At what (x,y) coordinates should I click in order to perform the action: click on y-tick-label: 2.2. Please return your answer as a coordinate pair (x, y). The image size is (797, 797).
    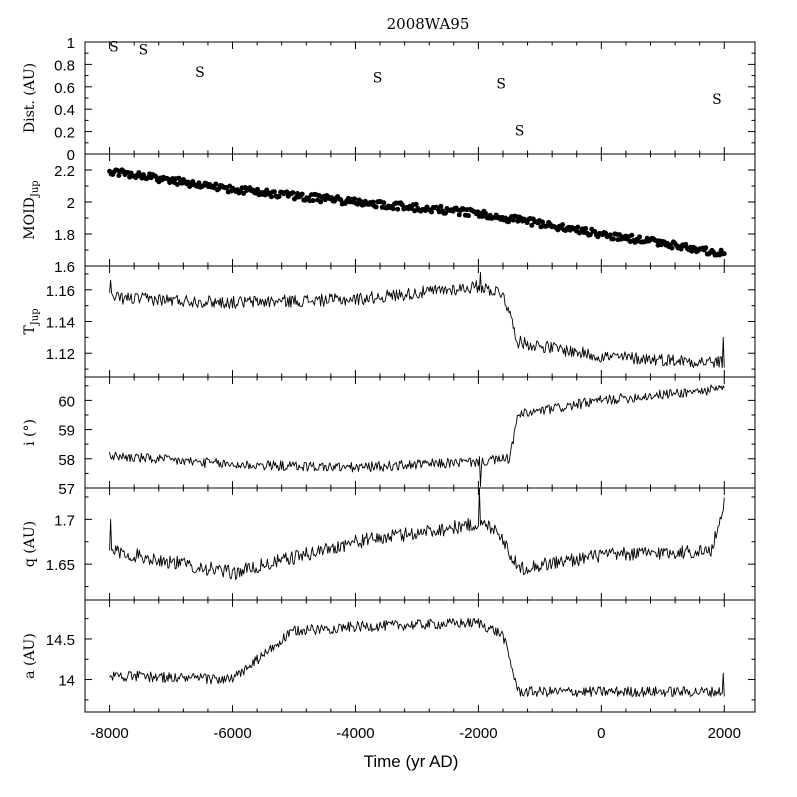
    Looking at the image, I should click on (64, 171).